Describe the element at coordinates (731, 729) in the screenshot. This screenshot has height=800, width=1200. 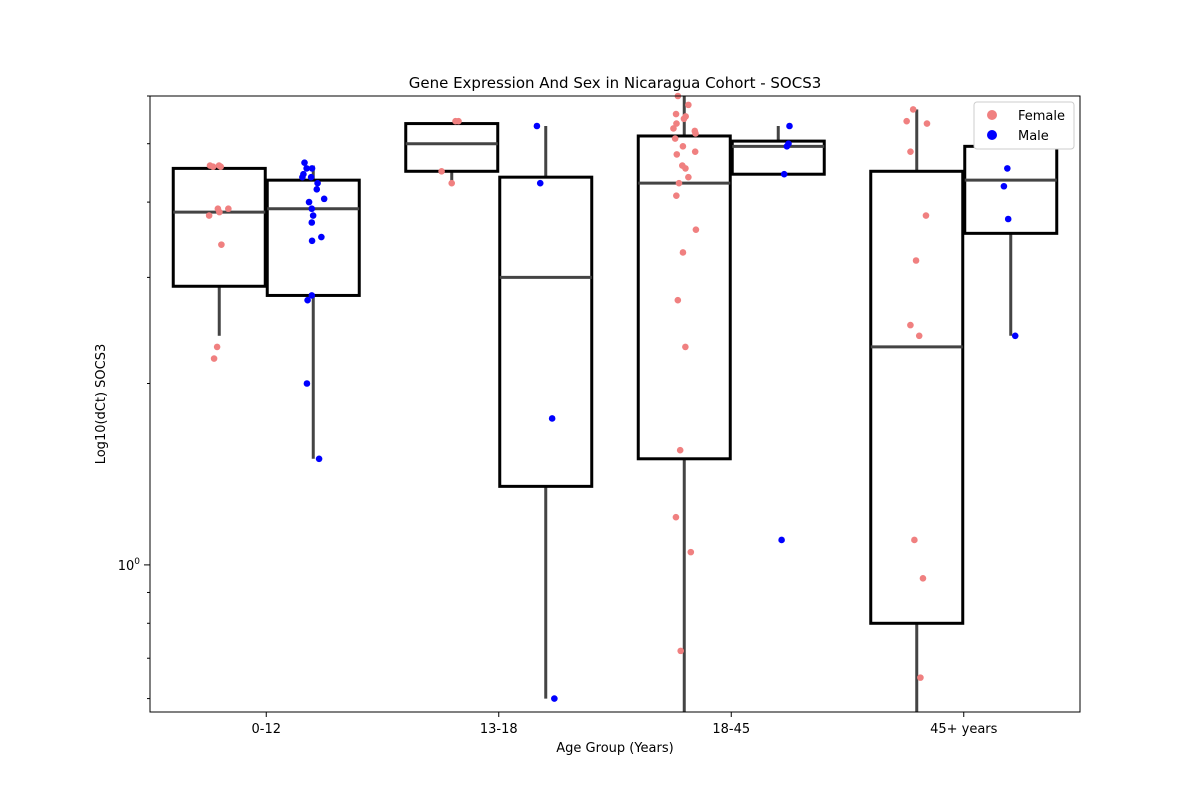
I see `x-tick-label: 18-45` at that location.